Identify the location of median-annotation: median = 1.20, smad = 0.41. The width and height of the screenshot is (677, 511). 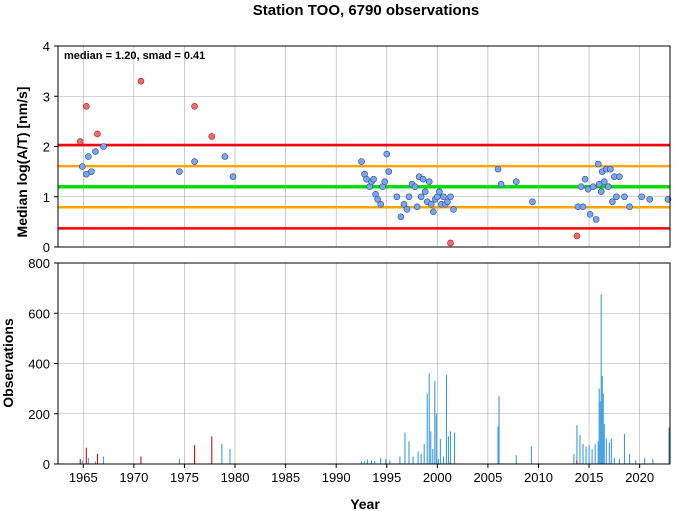
(134, 56).